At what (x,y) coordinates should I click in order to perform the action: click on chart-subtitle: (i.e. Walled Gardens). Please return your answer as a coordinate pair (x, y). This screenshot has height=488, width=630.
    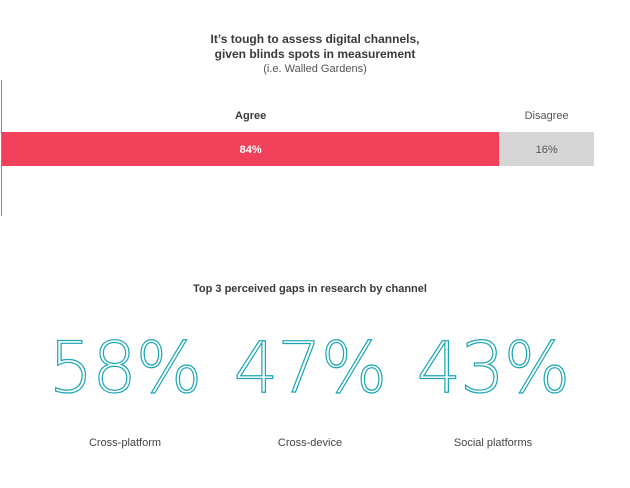
    Looking at the image, I should click on (315, 69).